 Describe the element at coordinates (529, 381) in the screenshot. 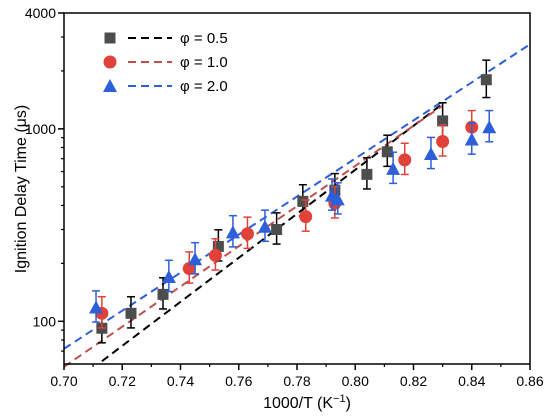

I see `x-tick-label: 0.86` at that location.